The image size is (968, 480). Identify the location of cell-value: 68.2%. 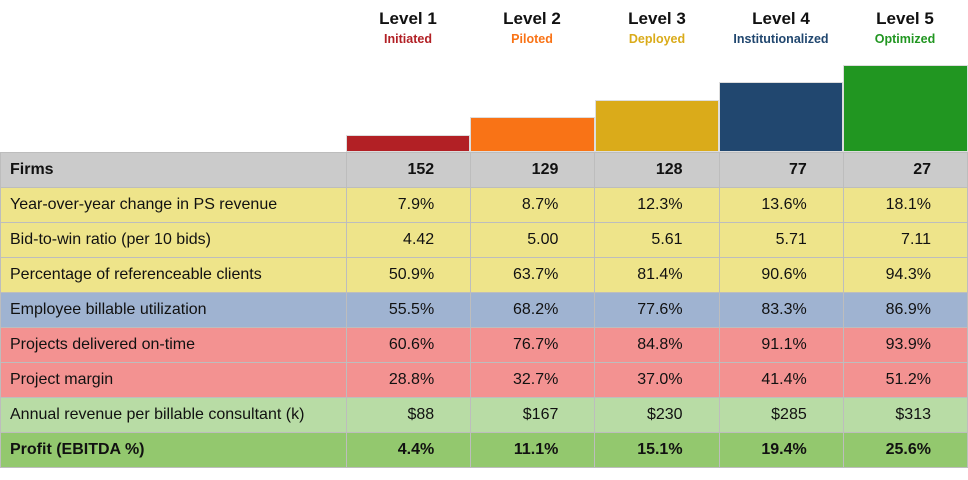
(533, 310).